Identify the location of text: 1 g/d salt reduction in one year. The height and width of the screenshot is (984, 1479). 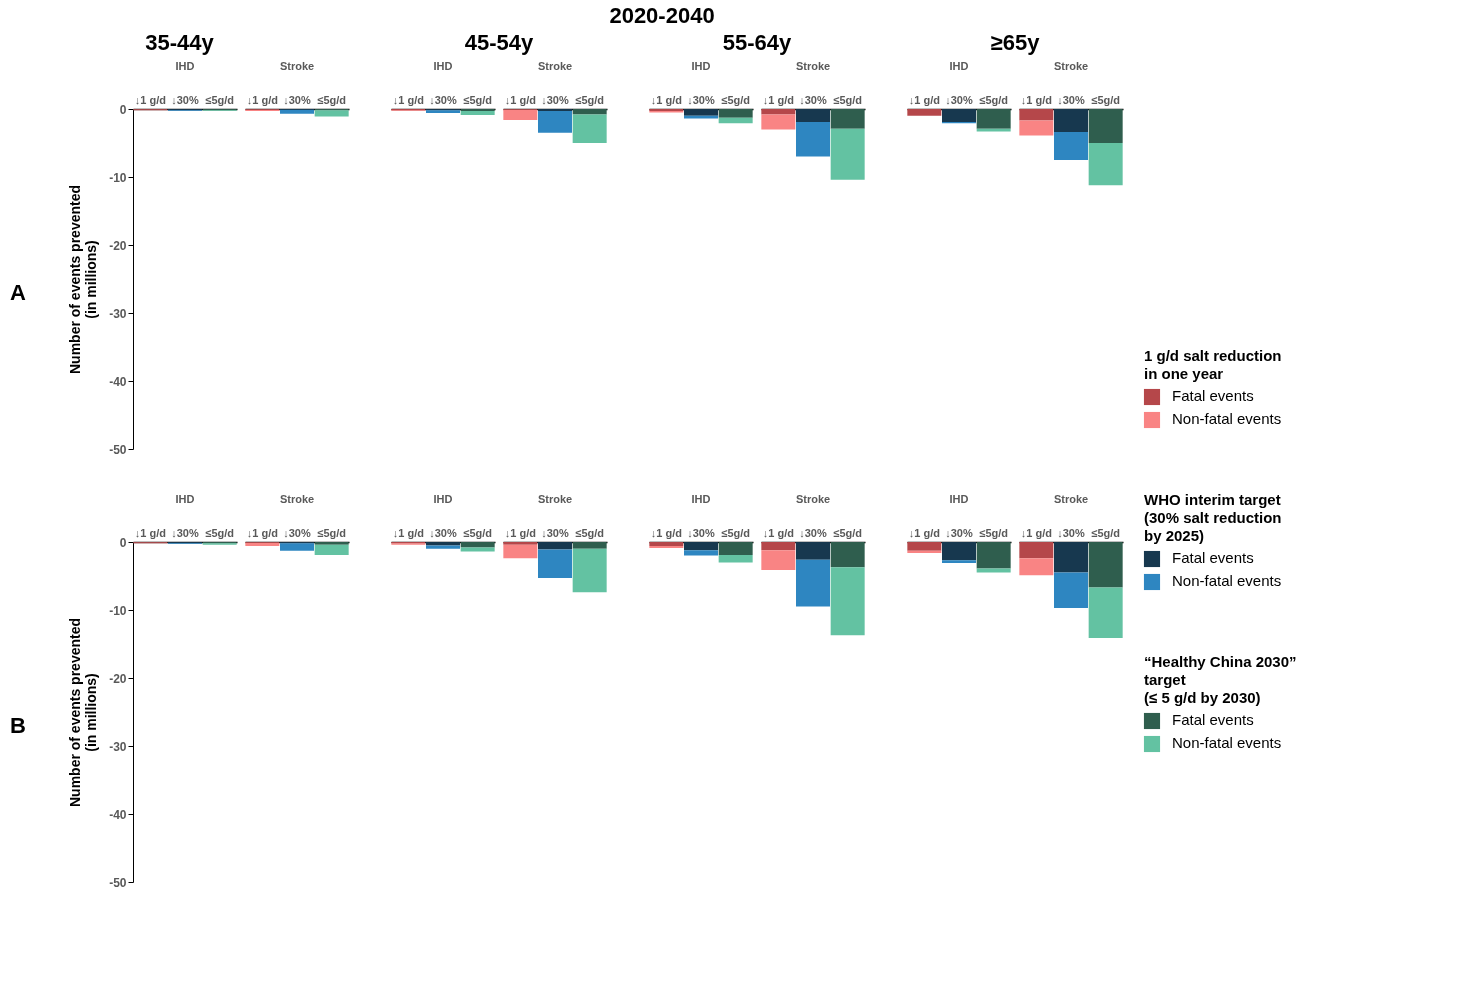
(1213, 364).